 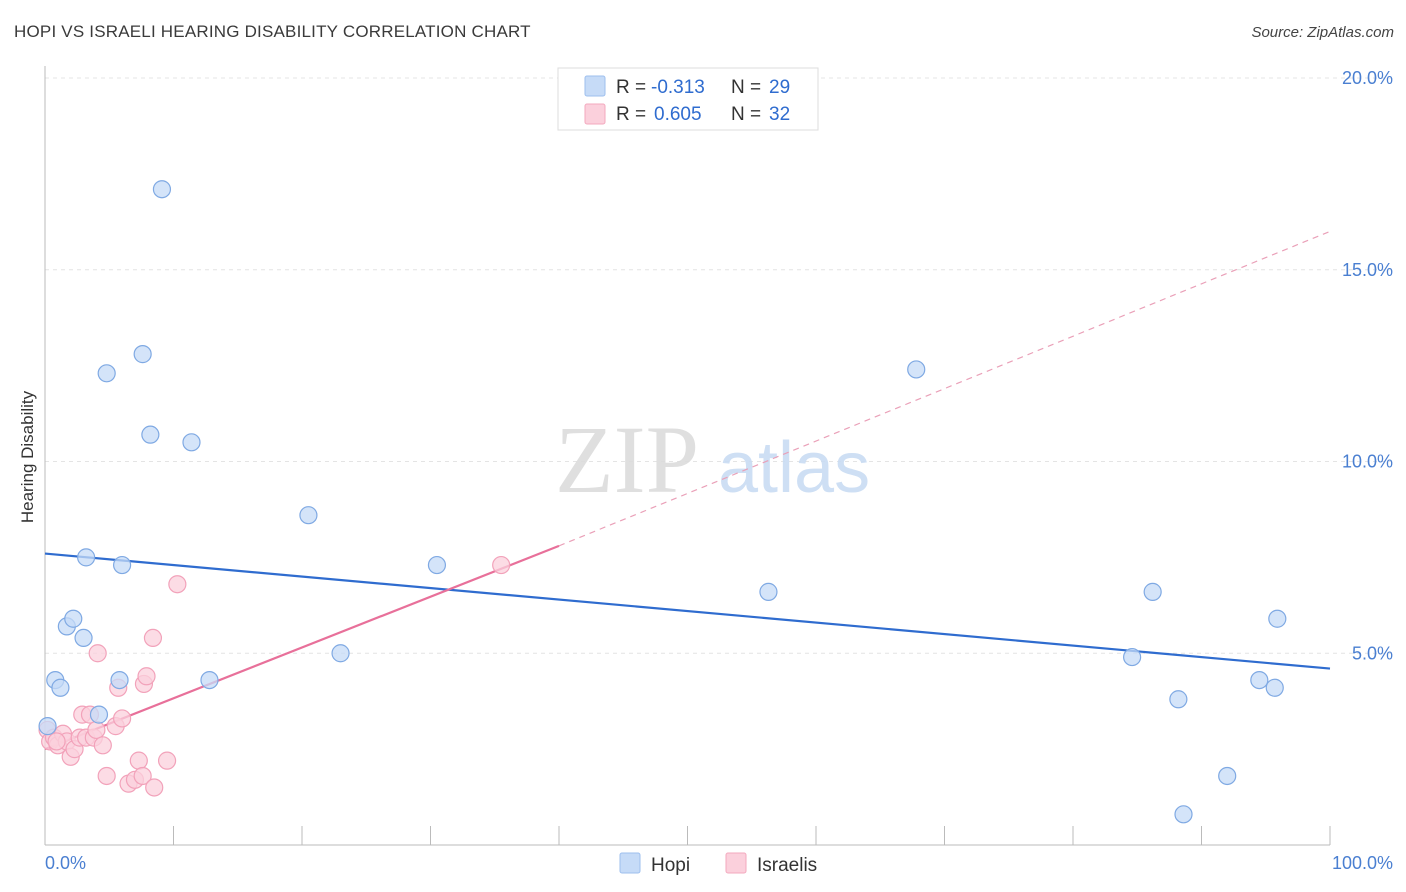 What do you see at coordinates (627, 459) in the screenshot?
I see `watermark-zip: ZIP` at bounding box center [627, 459].